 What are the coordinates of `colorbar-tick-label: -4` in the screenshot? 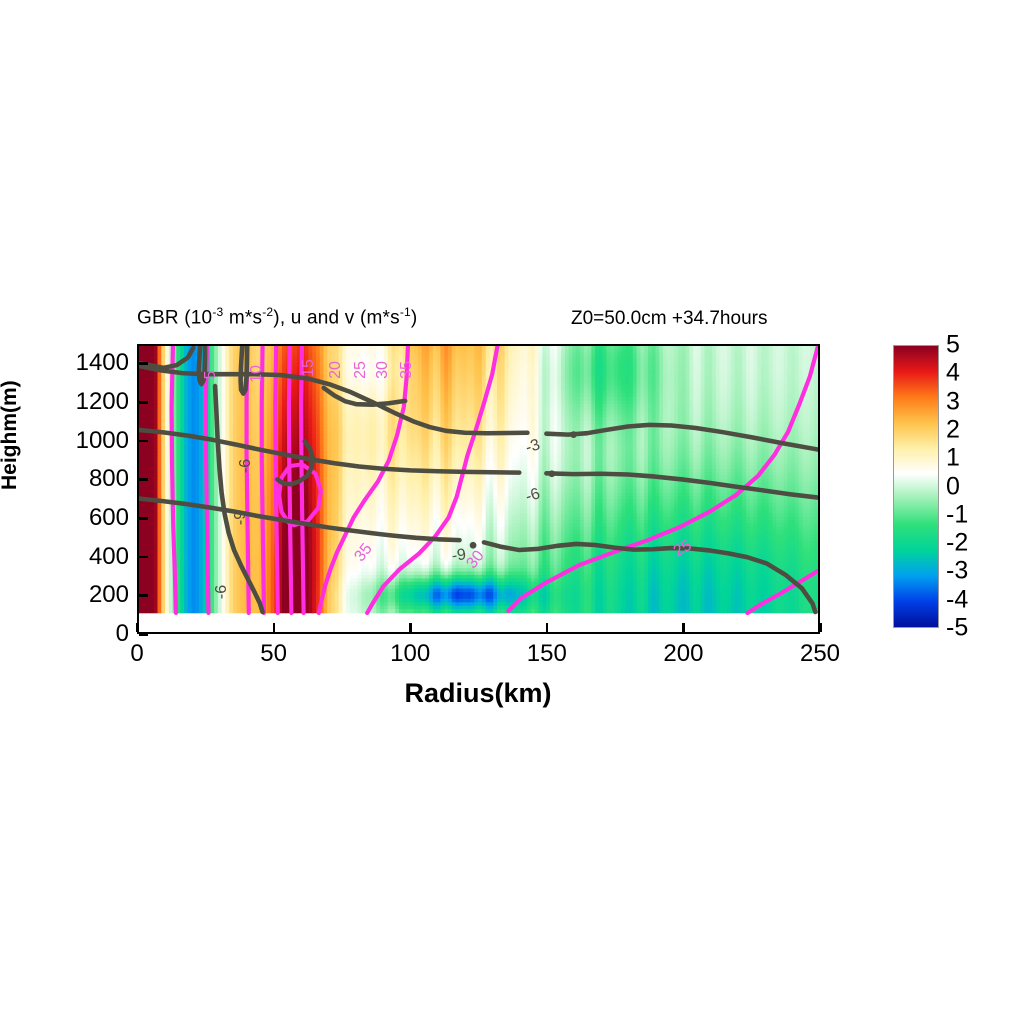 It's located at (957, 599).